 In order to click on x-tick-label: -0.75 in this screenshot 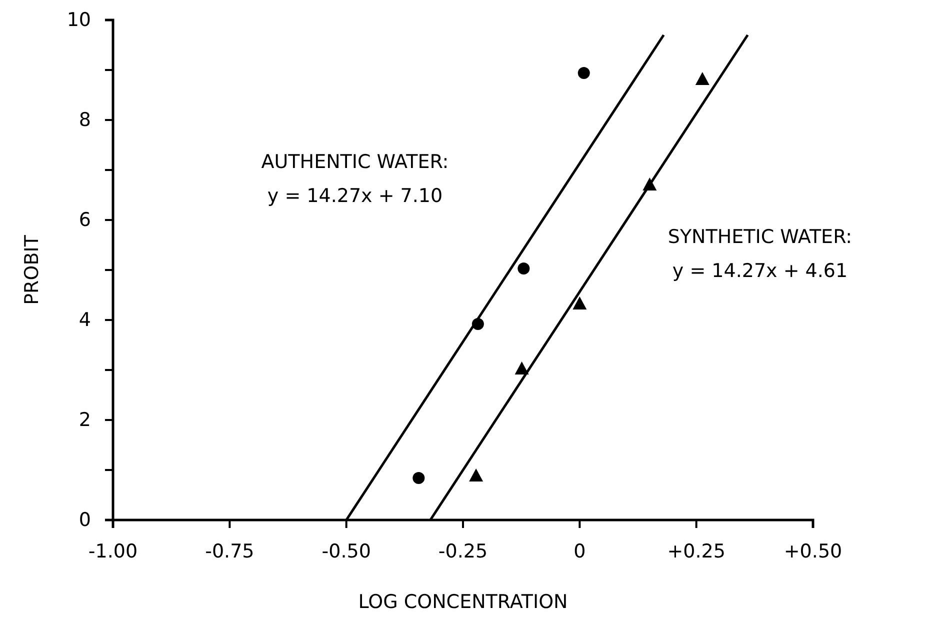, I will do `click(229, 551)`.